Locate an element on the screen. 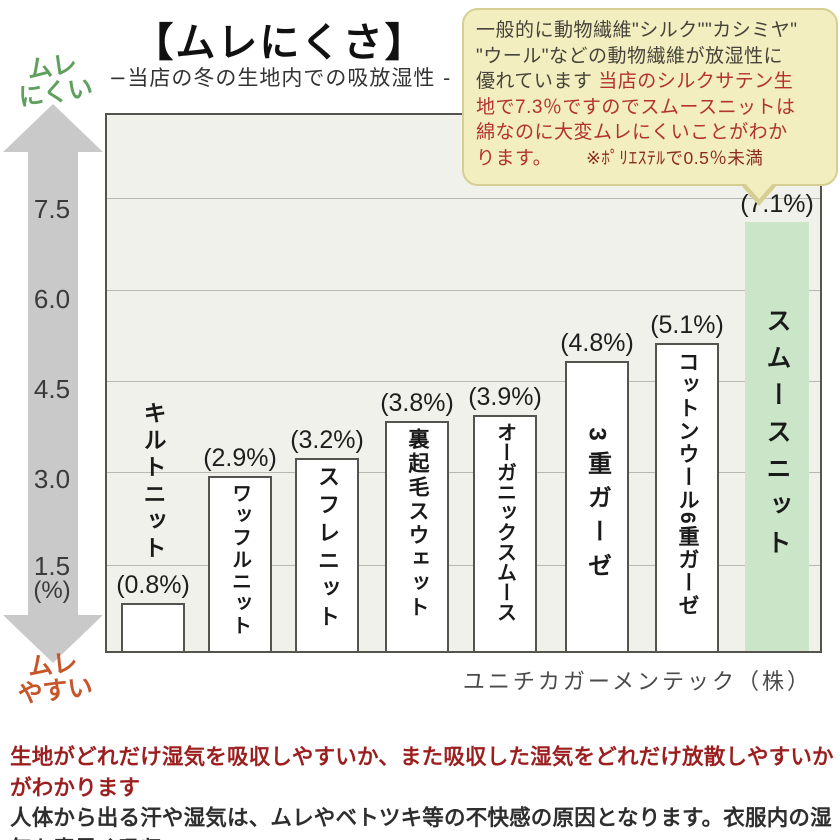  bar: コットンウール6重ガーゼ is located at coordinates (687, 496).